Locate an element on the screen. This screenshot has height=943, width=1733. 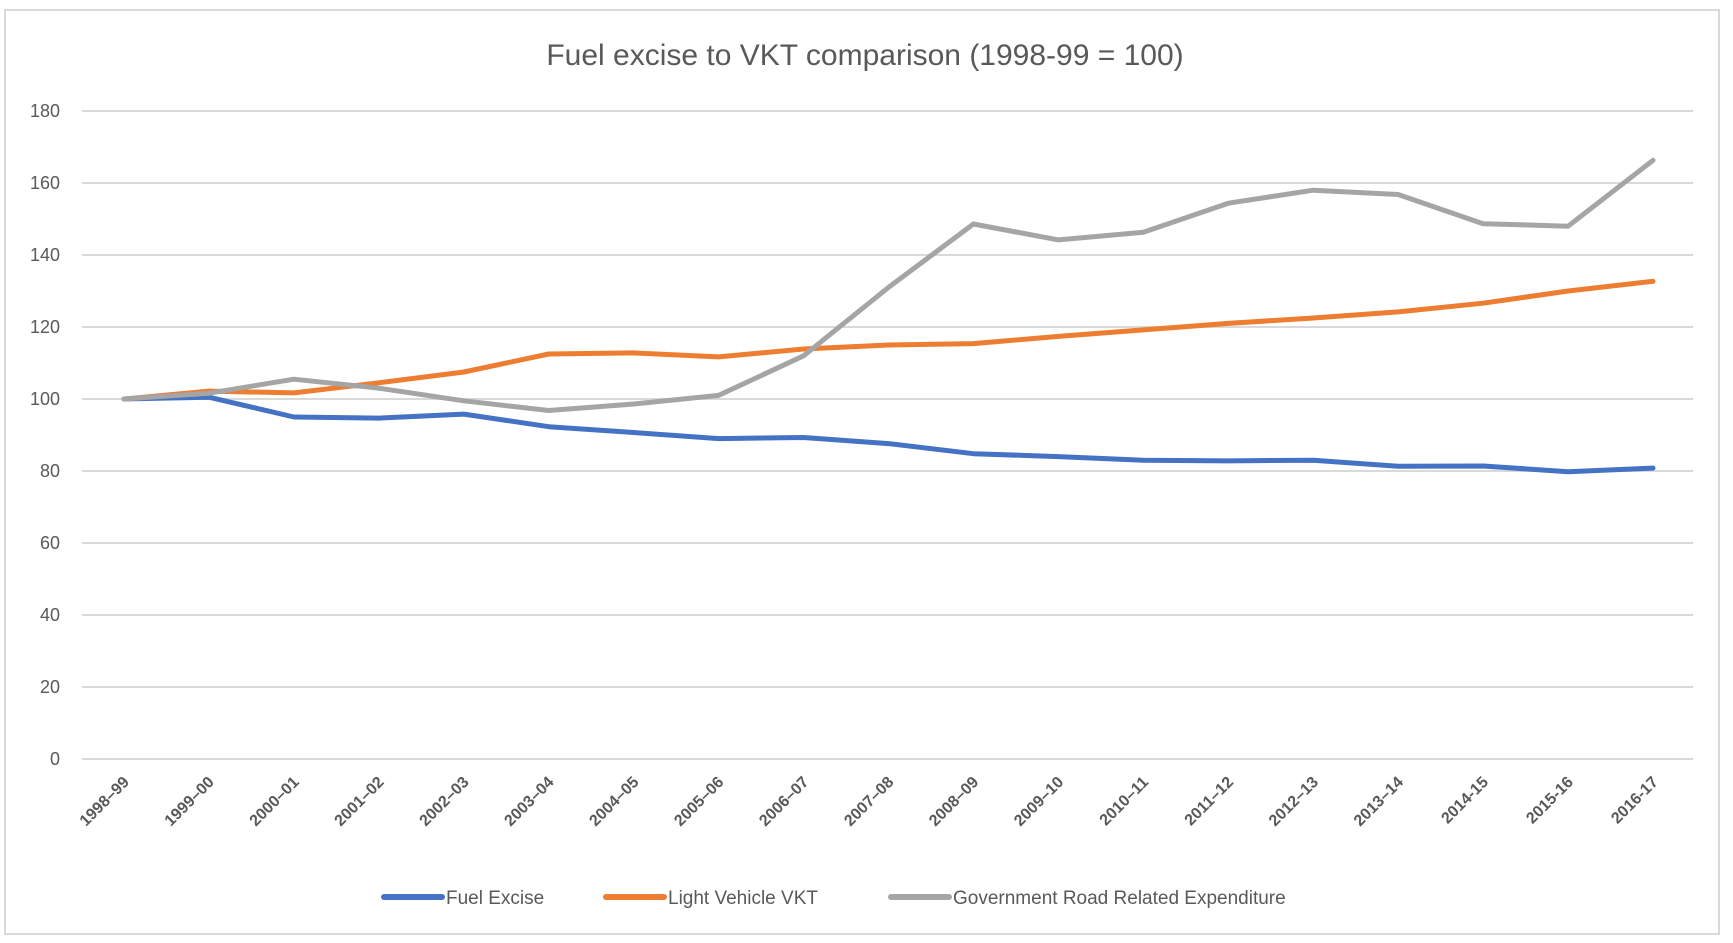
x-tick-label: 2011–12 is located at coordinates (1210, 802).